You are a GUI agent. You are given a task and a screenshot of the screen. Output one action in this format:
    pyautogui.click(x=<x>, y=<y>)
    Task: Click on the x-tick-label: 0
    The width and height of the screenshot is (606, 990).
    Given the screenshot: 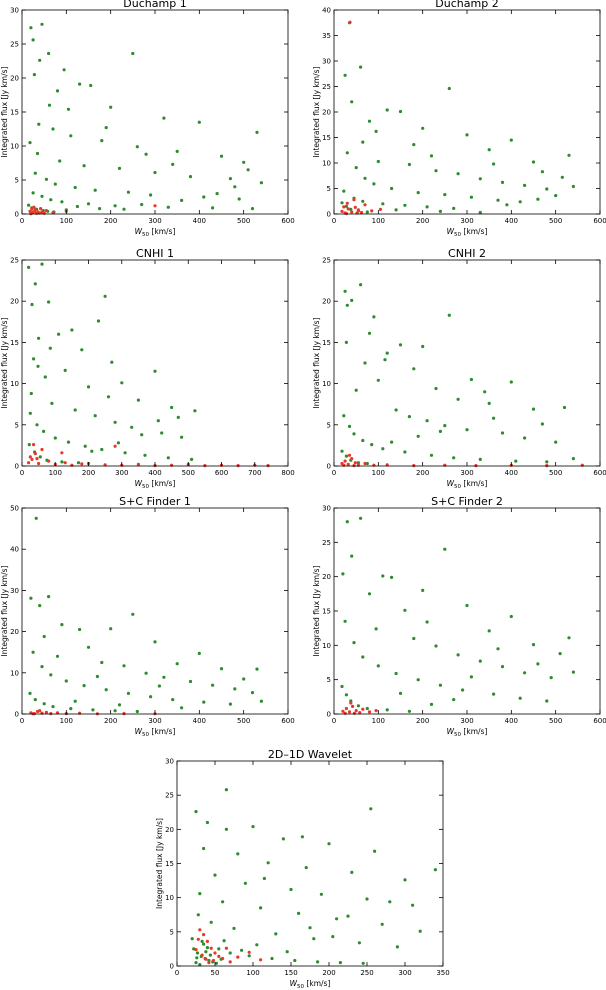 What is the action you would take?
    pyautogui.click(x=334, y=721)
    